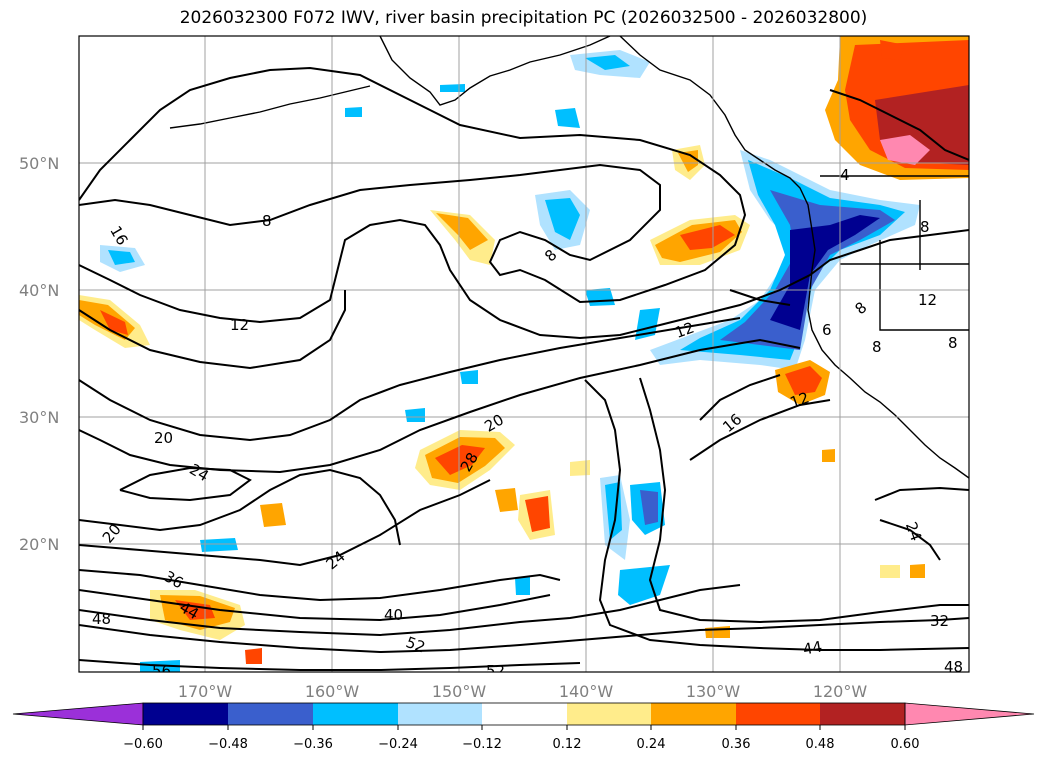  What do you see at coordinates (410, 379) in the screenshot?
I see `contour-20-band` at bounding box center [410, 379].